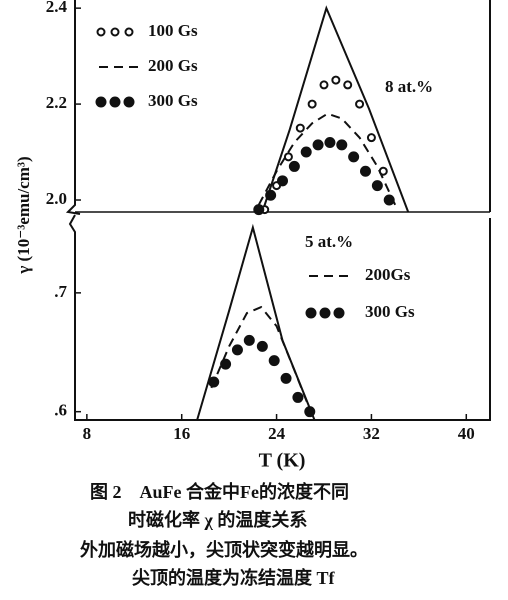 This screenshot has height=600, width=508. Describe the element at coordinates (56, 102) in the screenshot. I see `y-tick-label: 2.2` at that location.